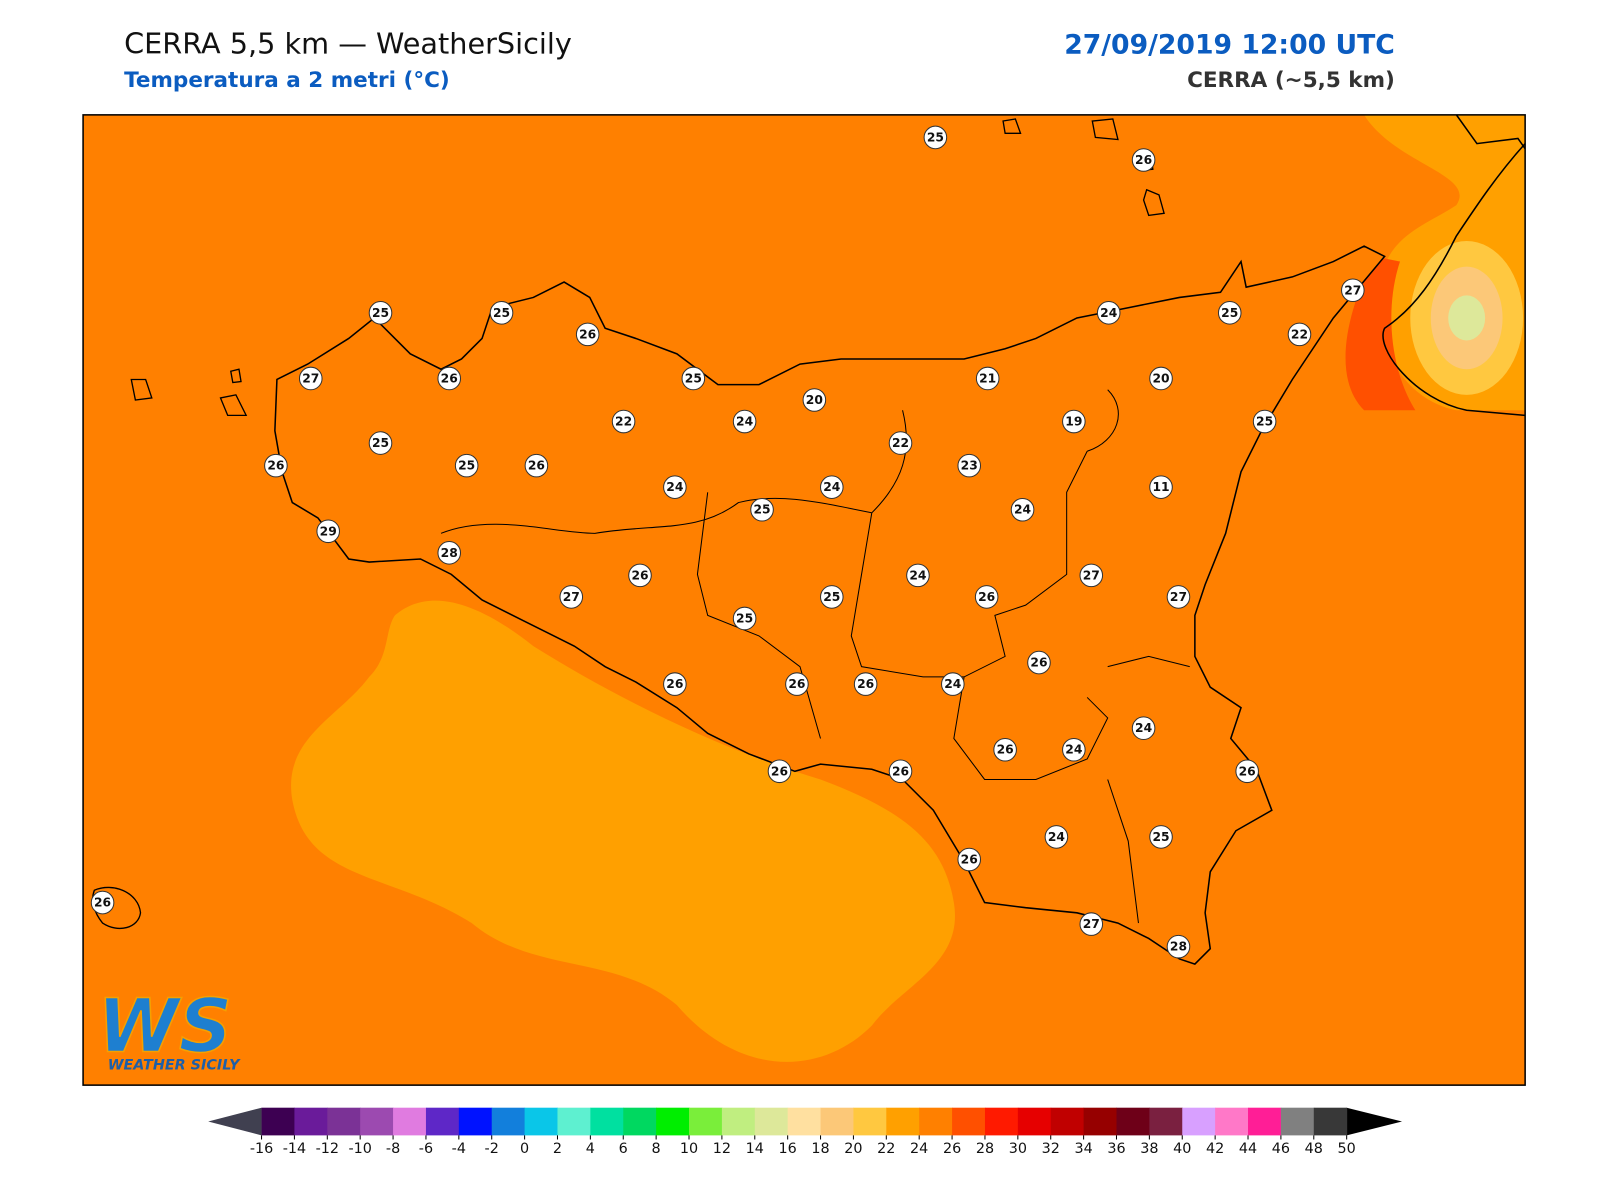  Describe the element at coordinates (623, 1149) in the screenshot. I see `colorbar-tick-label: 6` at that location.